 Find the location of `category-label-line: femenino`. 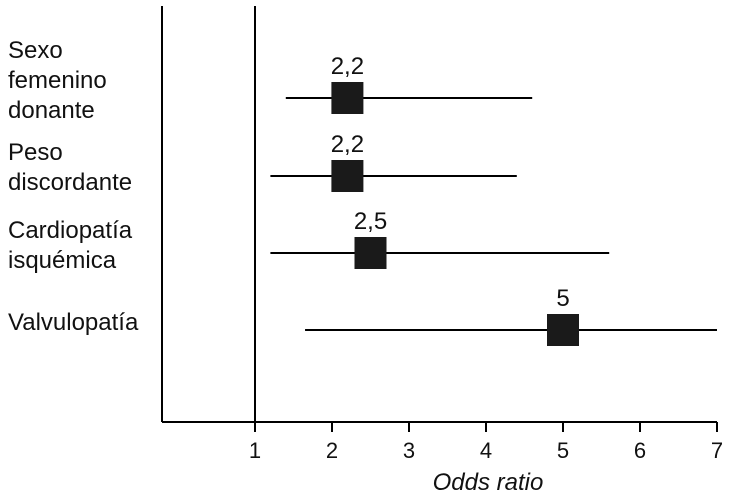

category-label-line: femenino is located at coordinates (57, 80).